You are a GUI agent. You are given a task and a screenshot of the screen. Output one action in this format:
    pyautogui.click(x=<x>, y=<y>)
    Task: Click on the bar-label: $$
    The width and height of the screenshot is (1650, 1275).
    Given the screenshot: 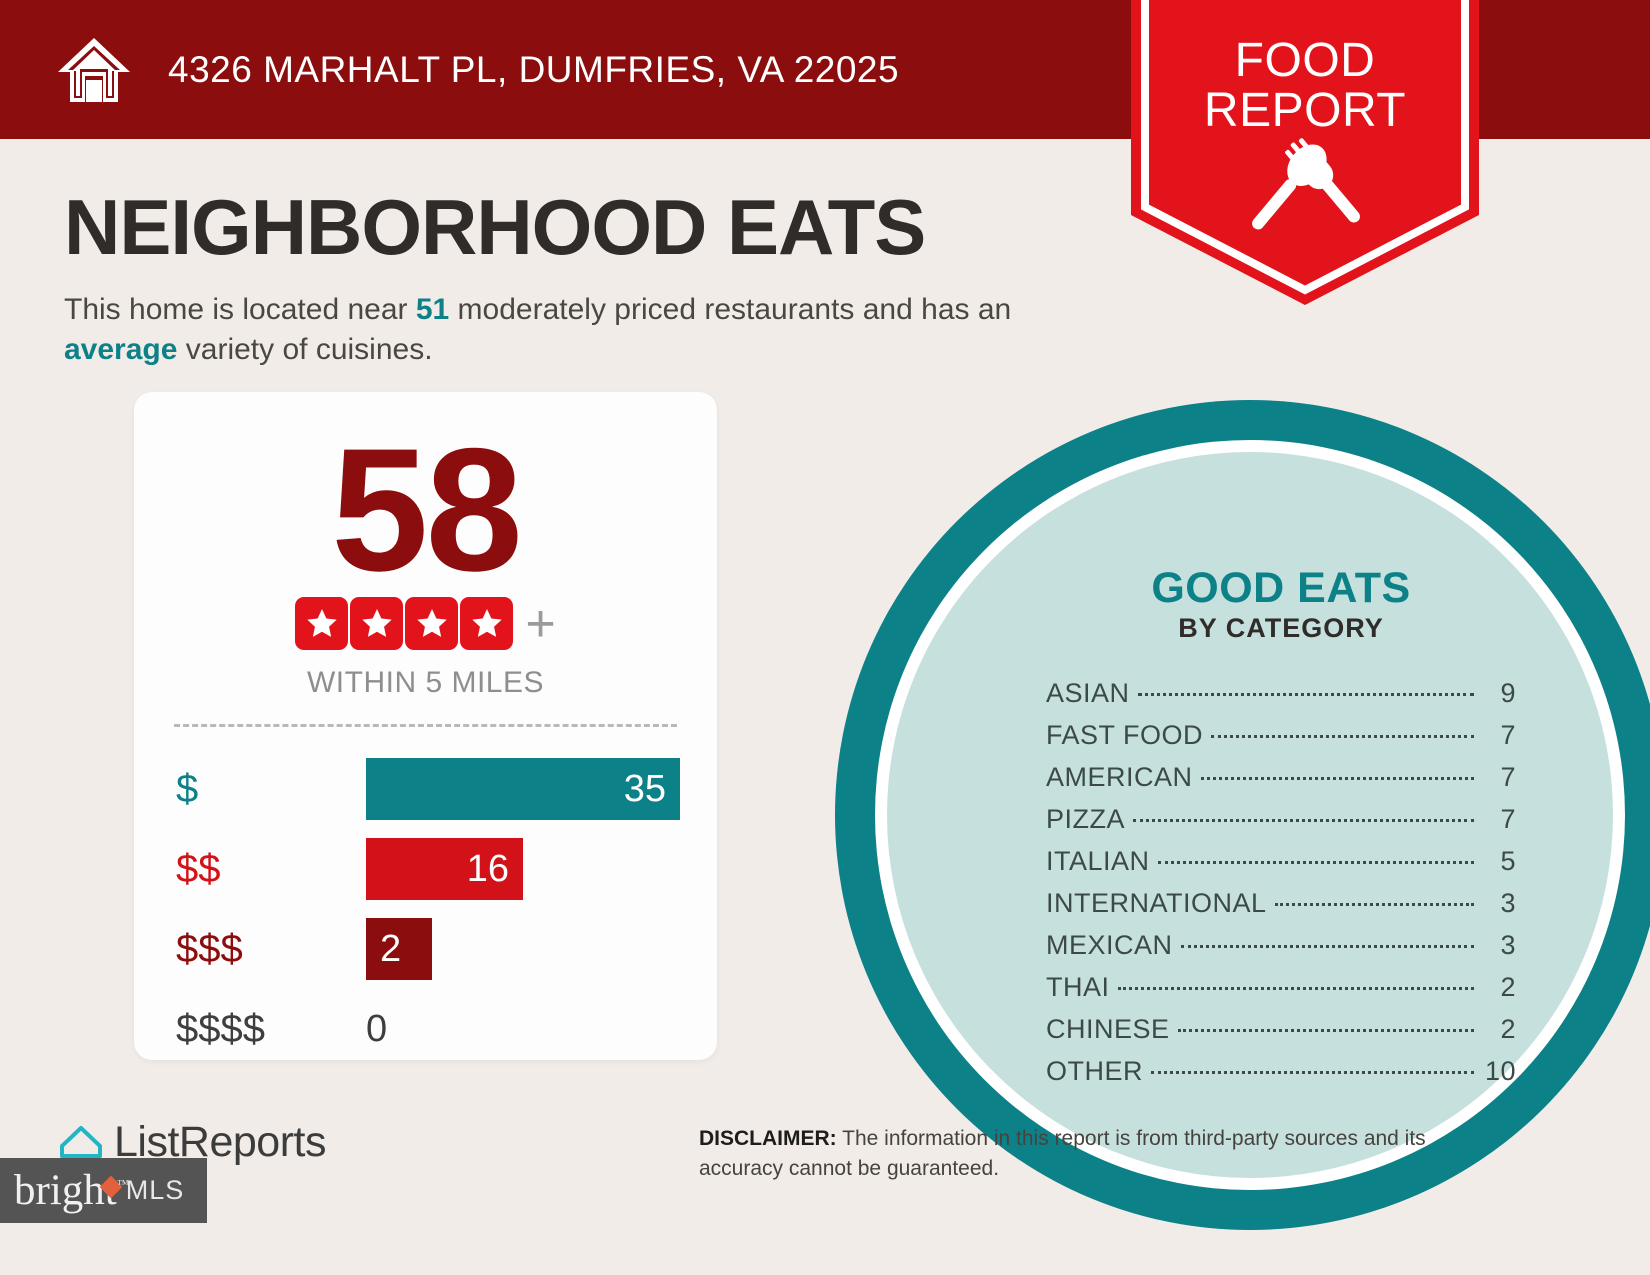 What is the action you would take?
    pyautogui.click(x=198, y=868)
    